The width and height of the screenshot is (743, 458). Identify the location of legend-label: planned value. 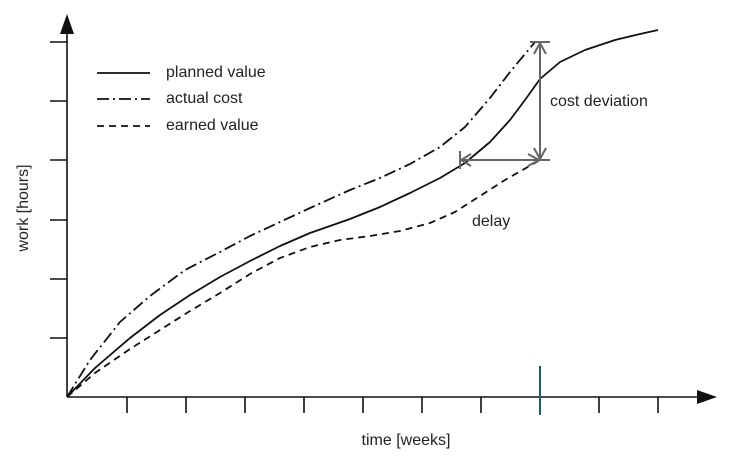
(216, 72).